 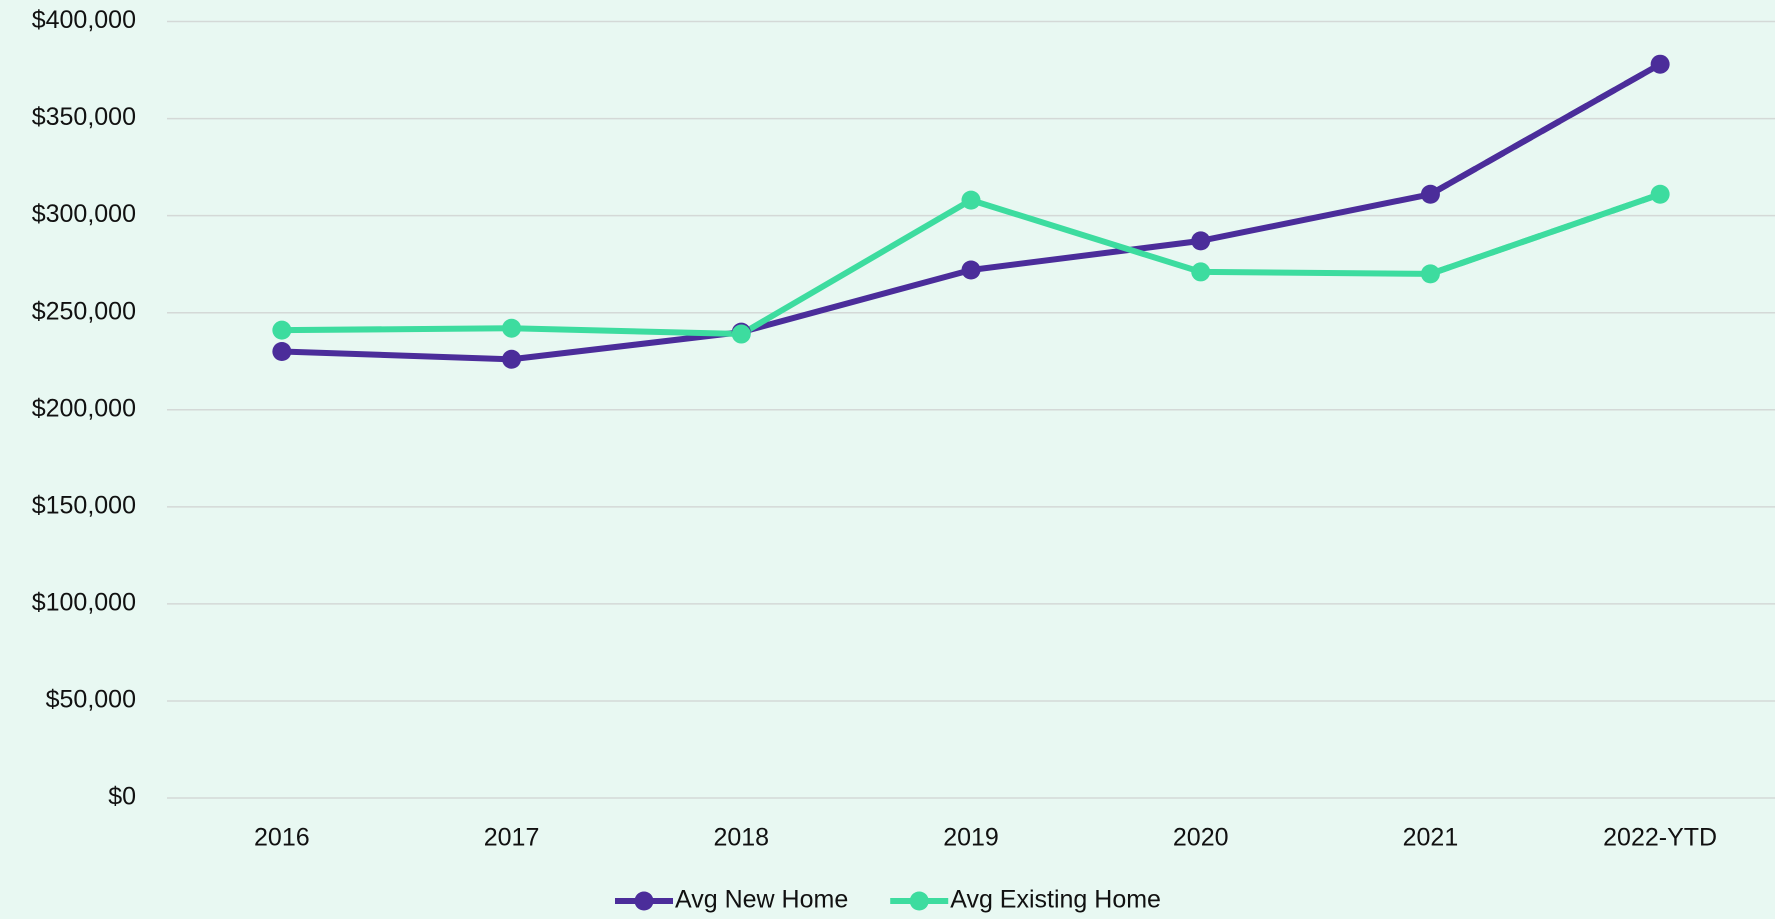 I want to click on x-tick-label: 2021, so click(x=1431, y=838).